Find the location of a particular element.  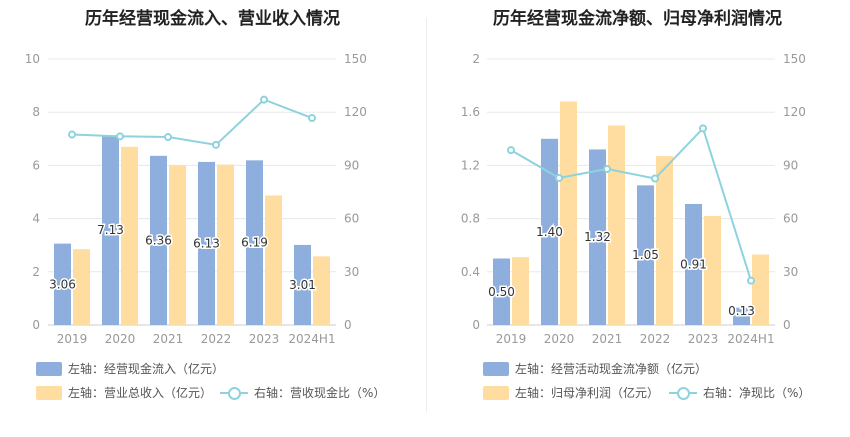

y-left-tick-label: 2 is located at coordinates (36, 272).